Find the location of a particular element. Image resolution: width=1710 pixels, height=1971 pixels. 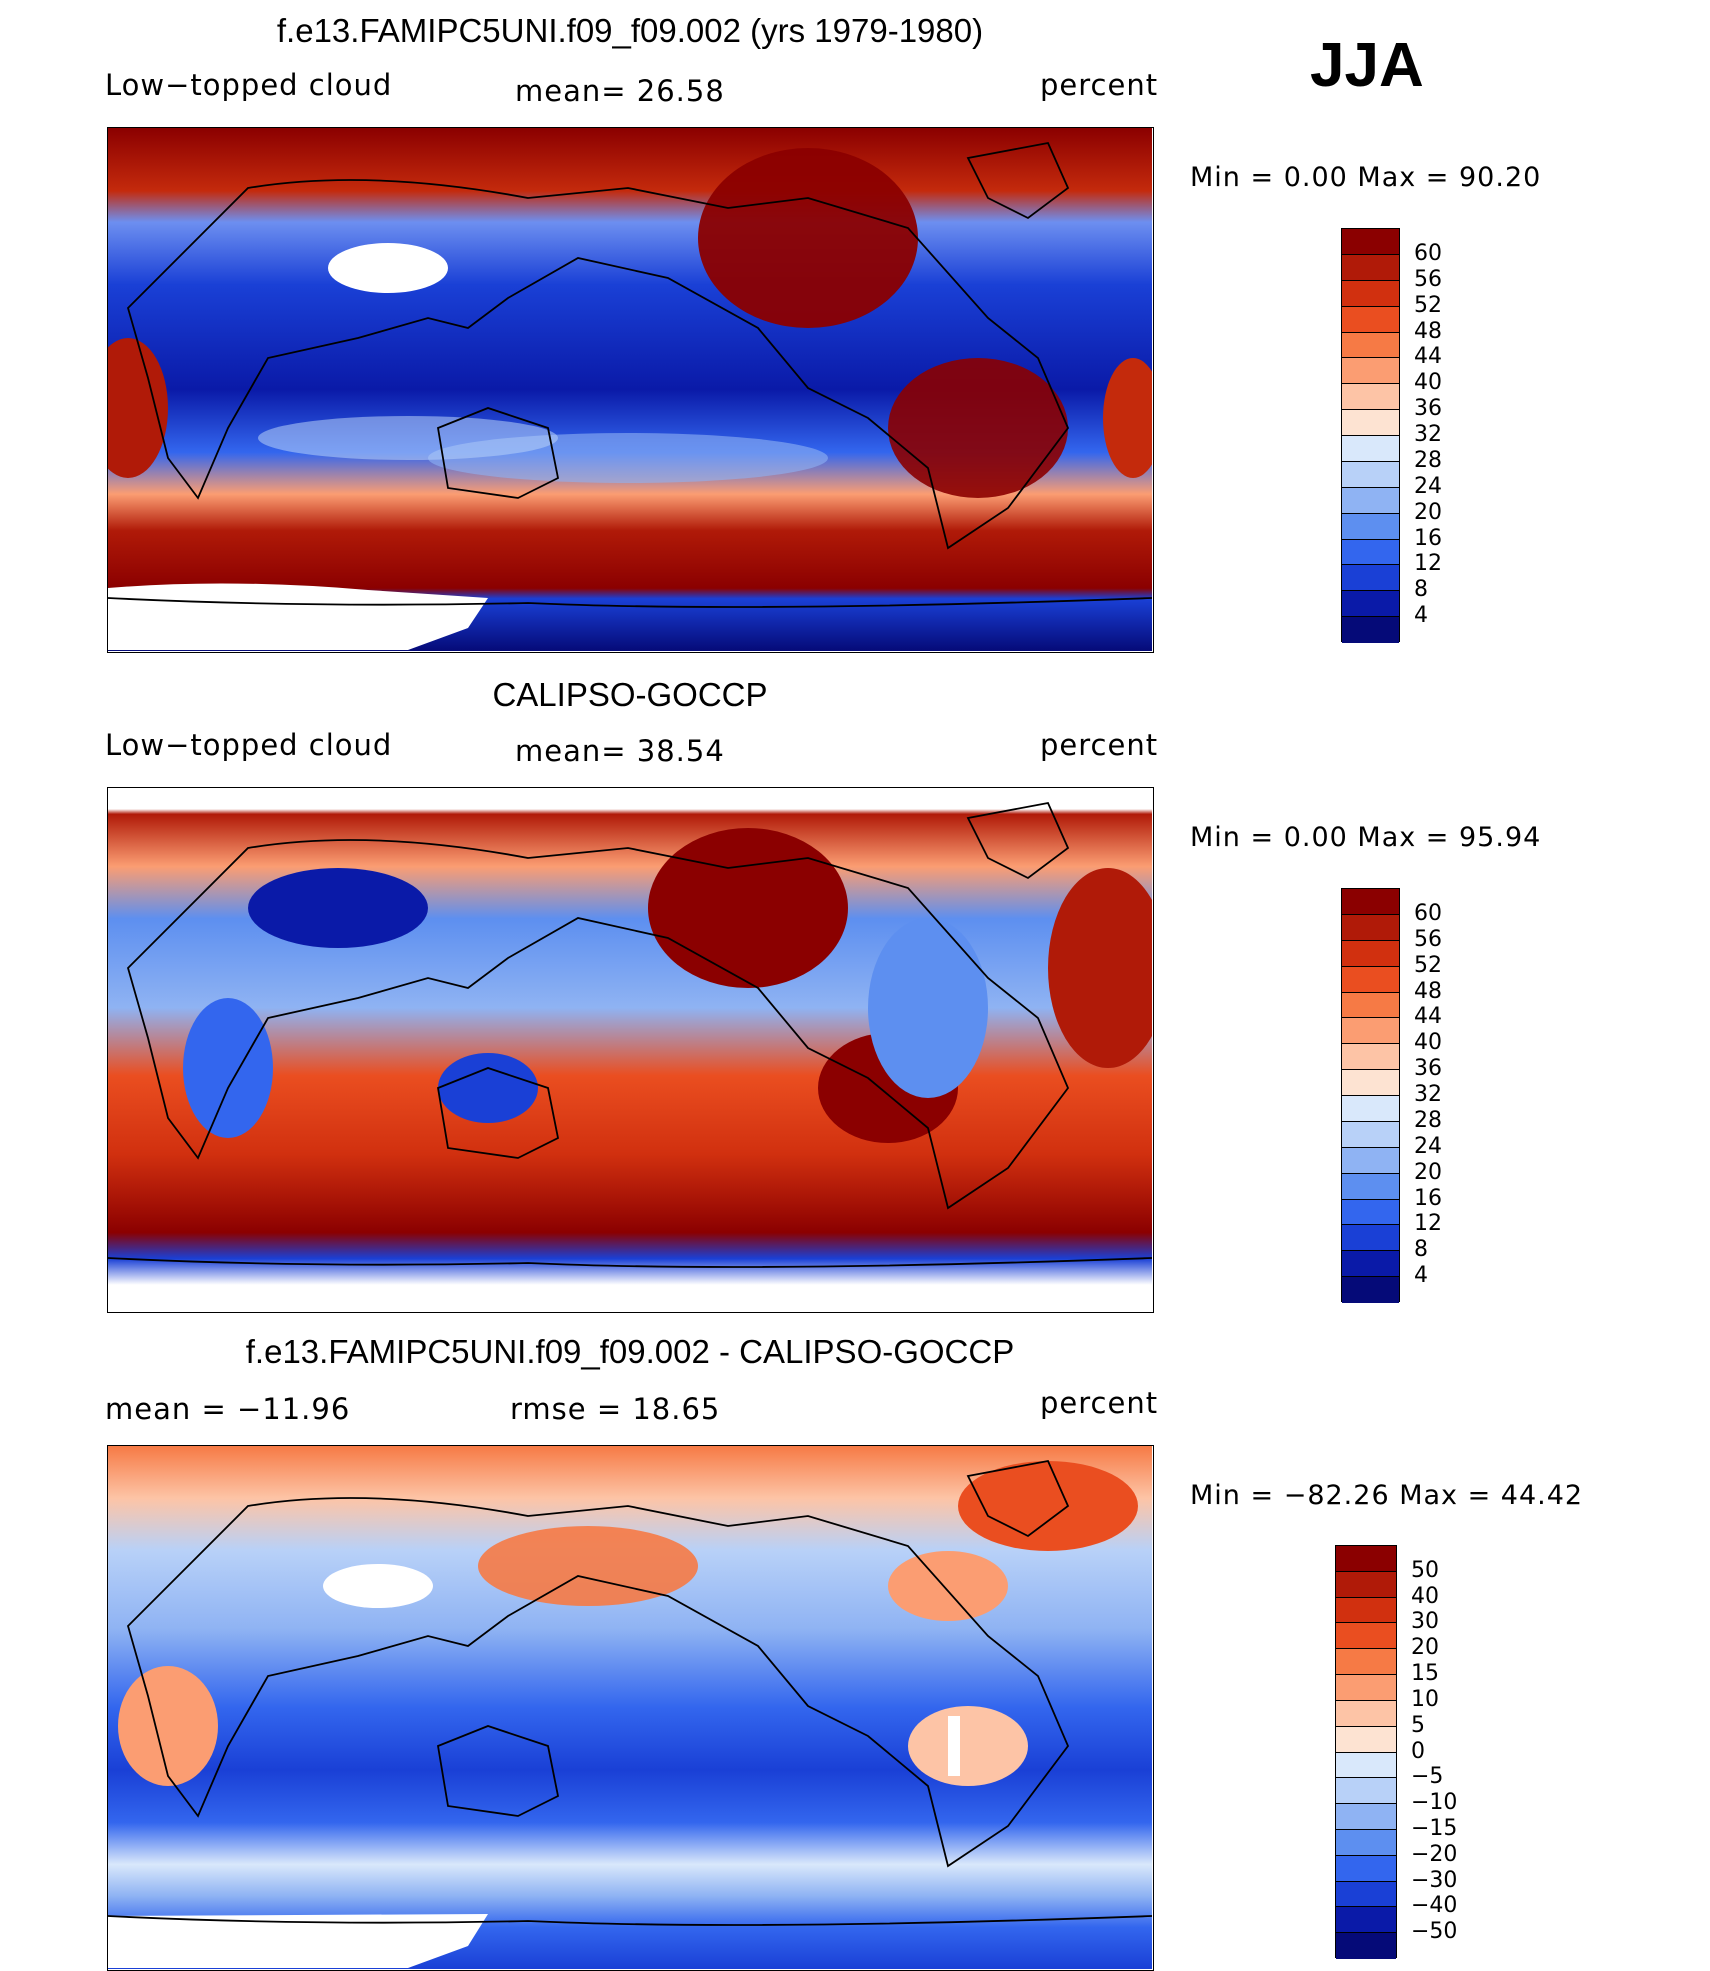

panel-2-colorbar is located at coordinates (1370, 1095).